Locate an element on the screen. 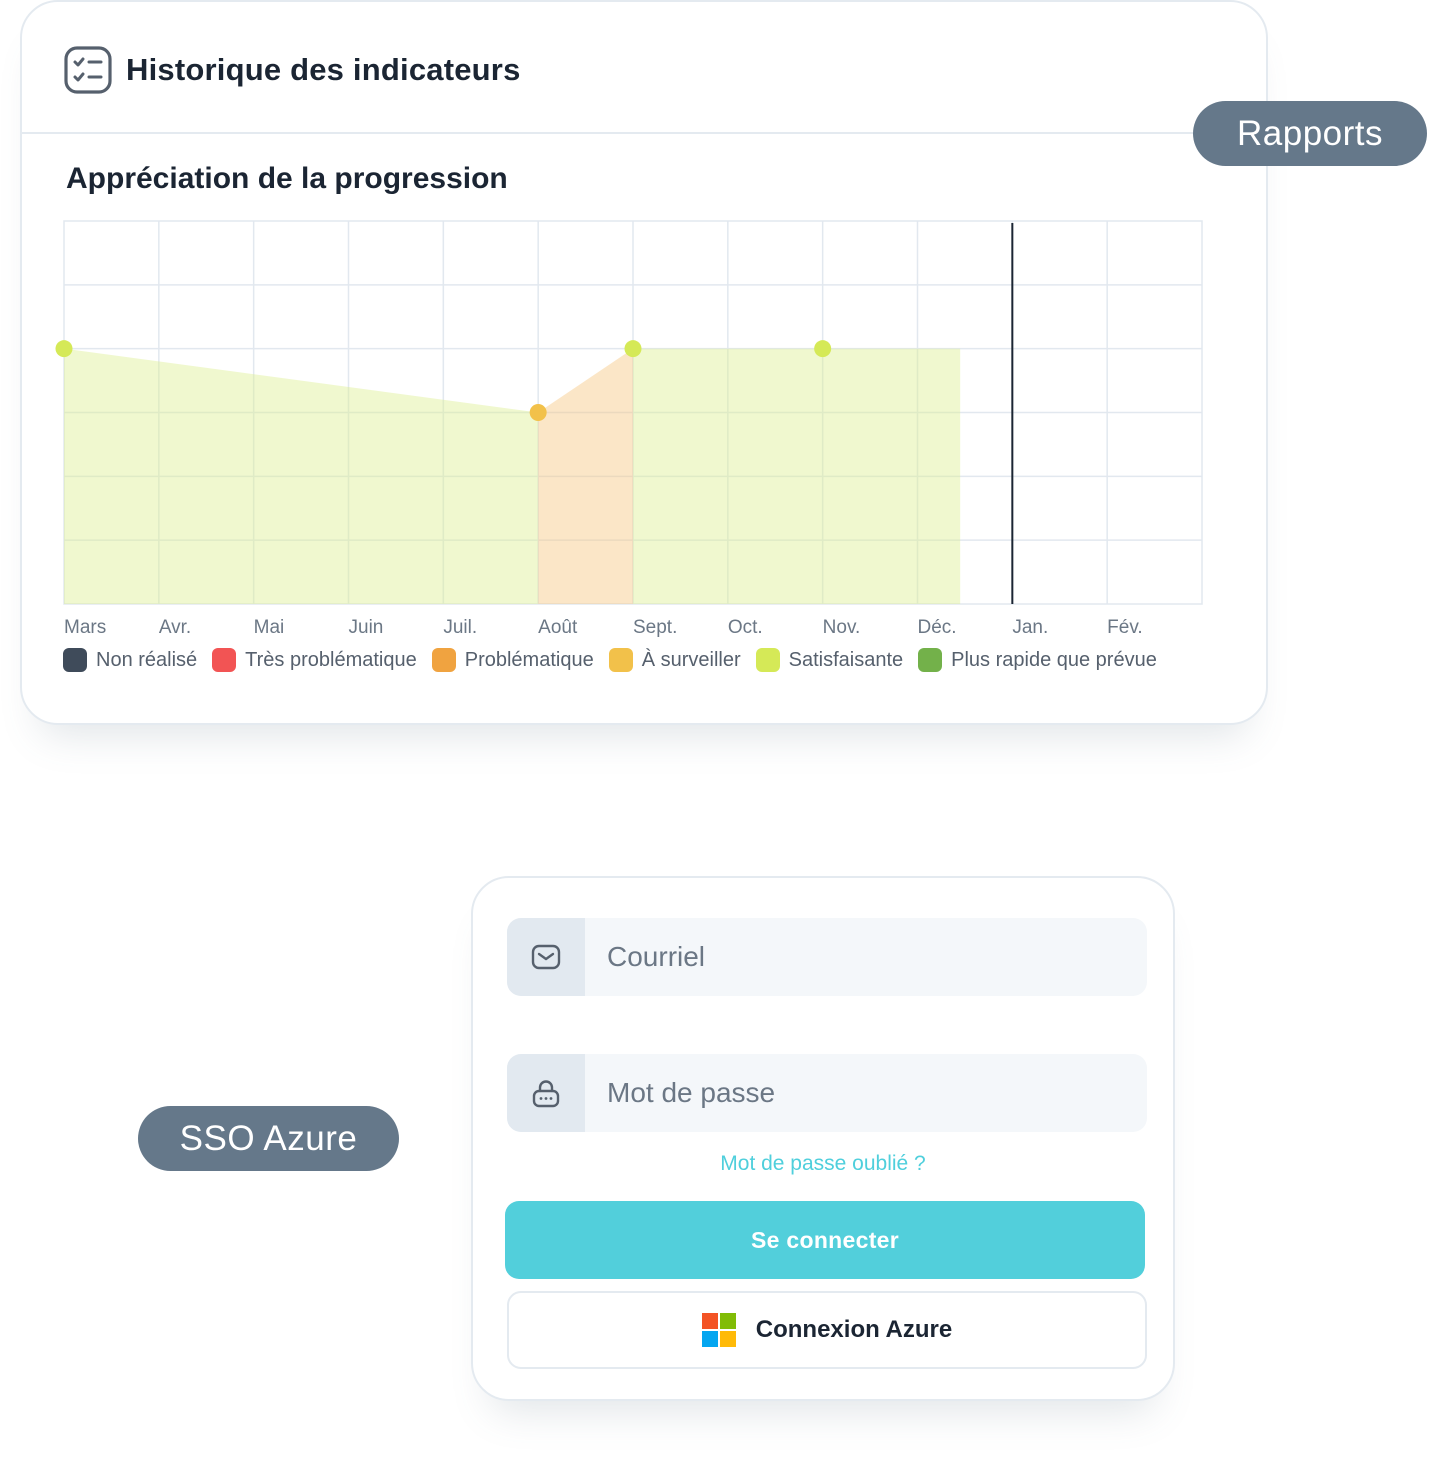  x-tick-label: Août is located at coordinates (558, 627).